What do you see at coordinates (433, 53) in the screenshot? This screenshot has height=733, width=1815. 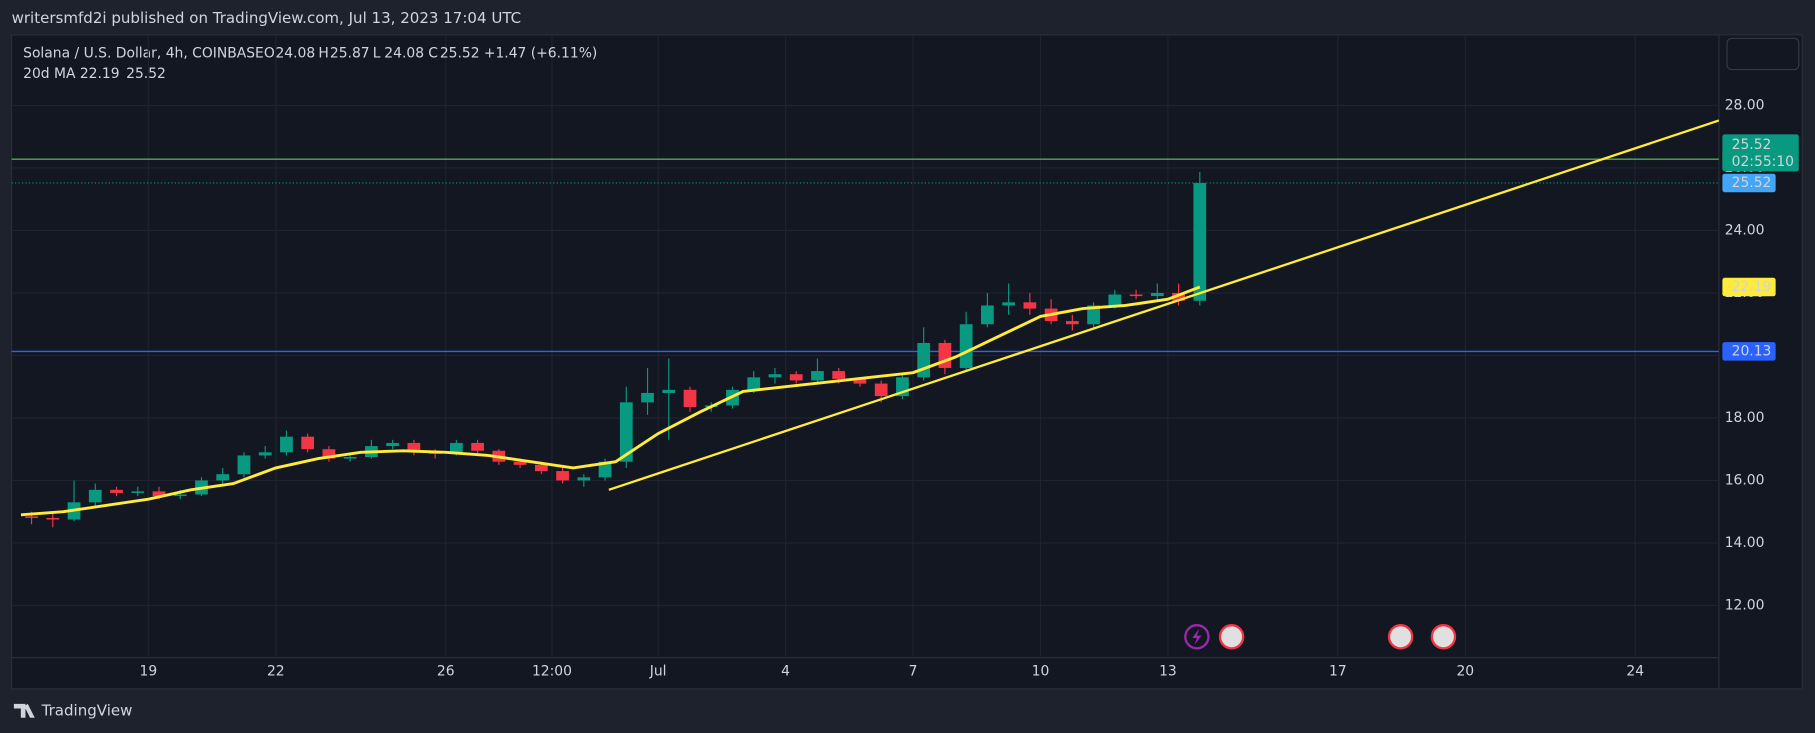 I see `ohlc-key: C` at bounding box center [433, 53].